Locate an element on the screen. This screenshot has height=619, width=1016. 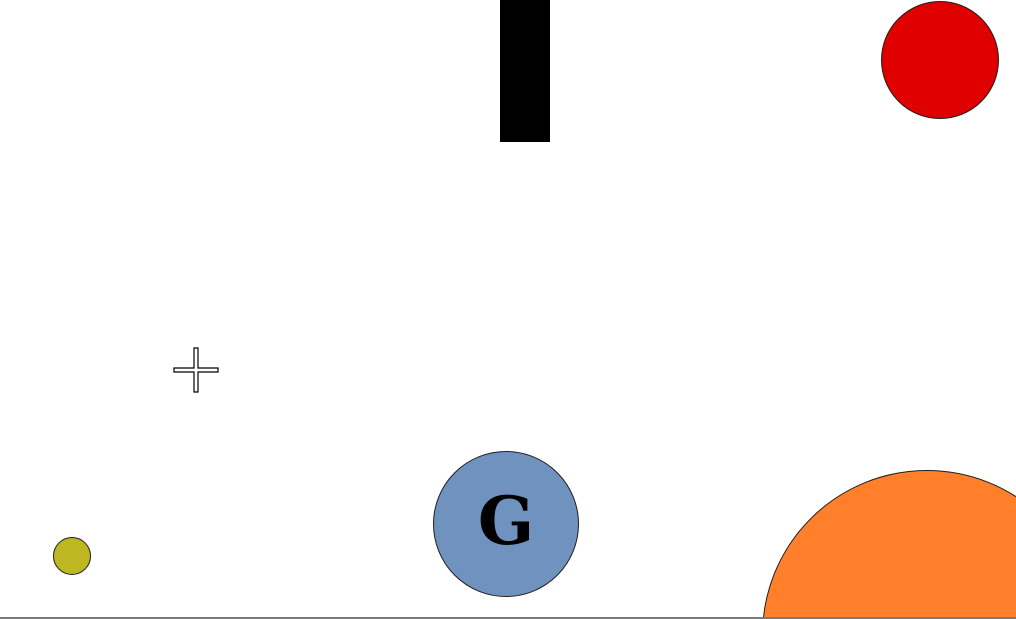
goal-ball: G is located at coordinates (506, 524).